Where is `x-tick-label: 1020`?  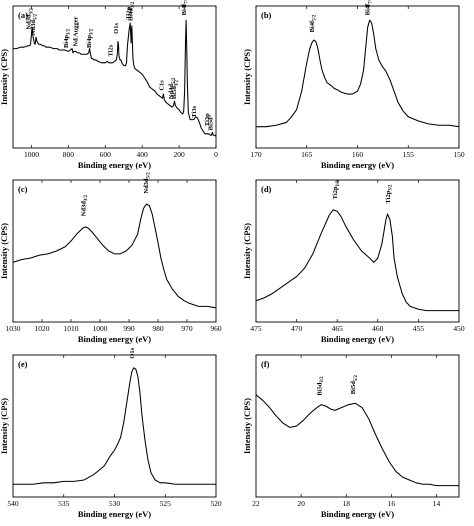 x-tick-label: 1020 is located at coordinates (42, 328).